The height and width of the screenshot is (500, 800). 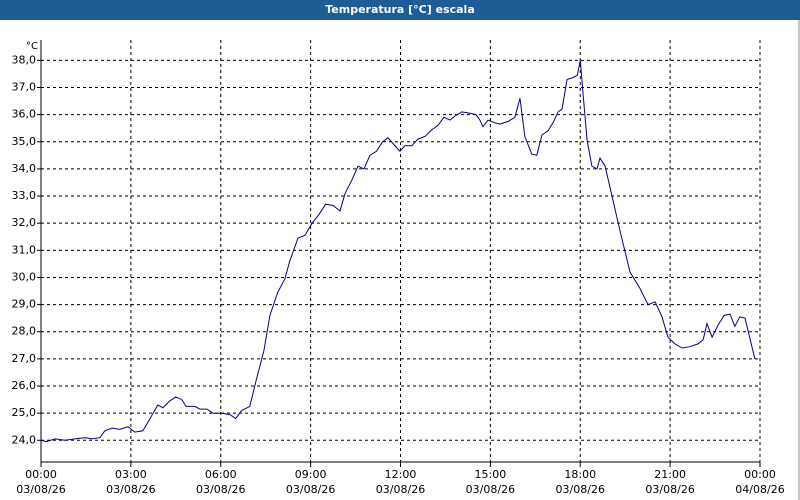 What do you see at coordinates (24, 276) in the screenshot?
I see `y-tick-label: 30,0` at bounding box center [24, 276].